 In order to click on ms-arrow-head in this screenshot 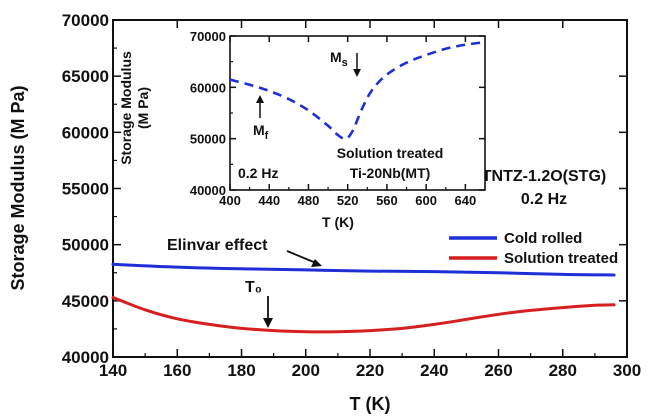, I will do `click(357, 73)`.